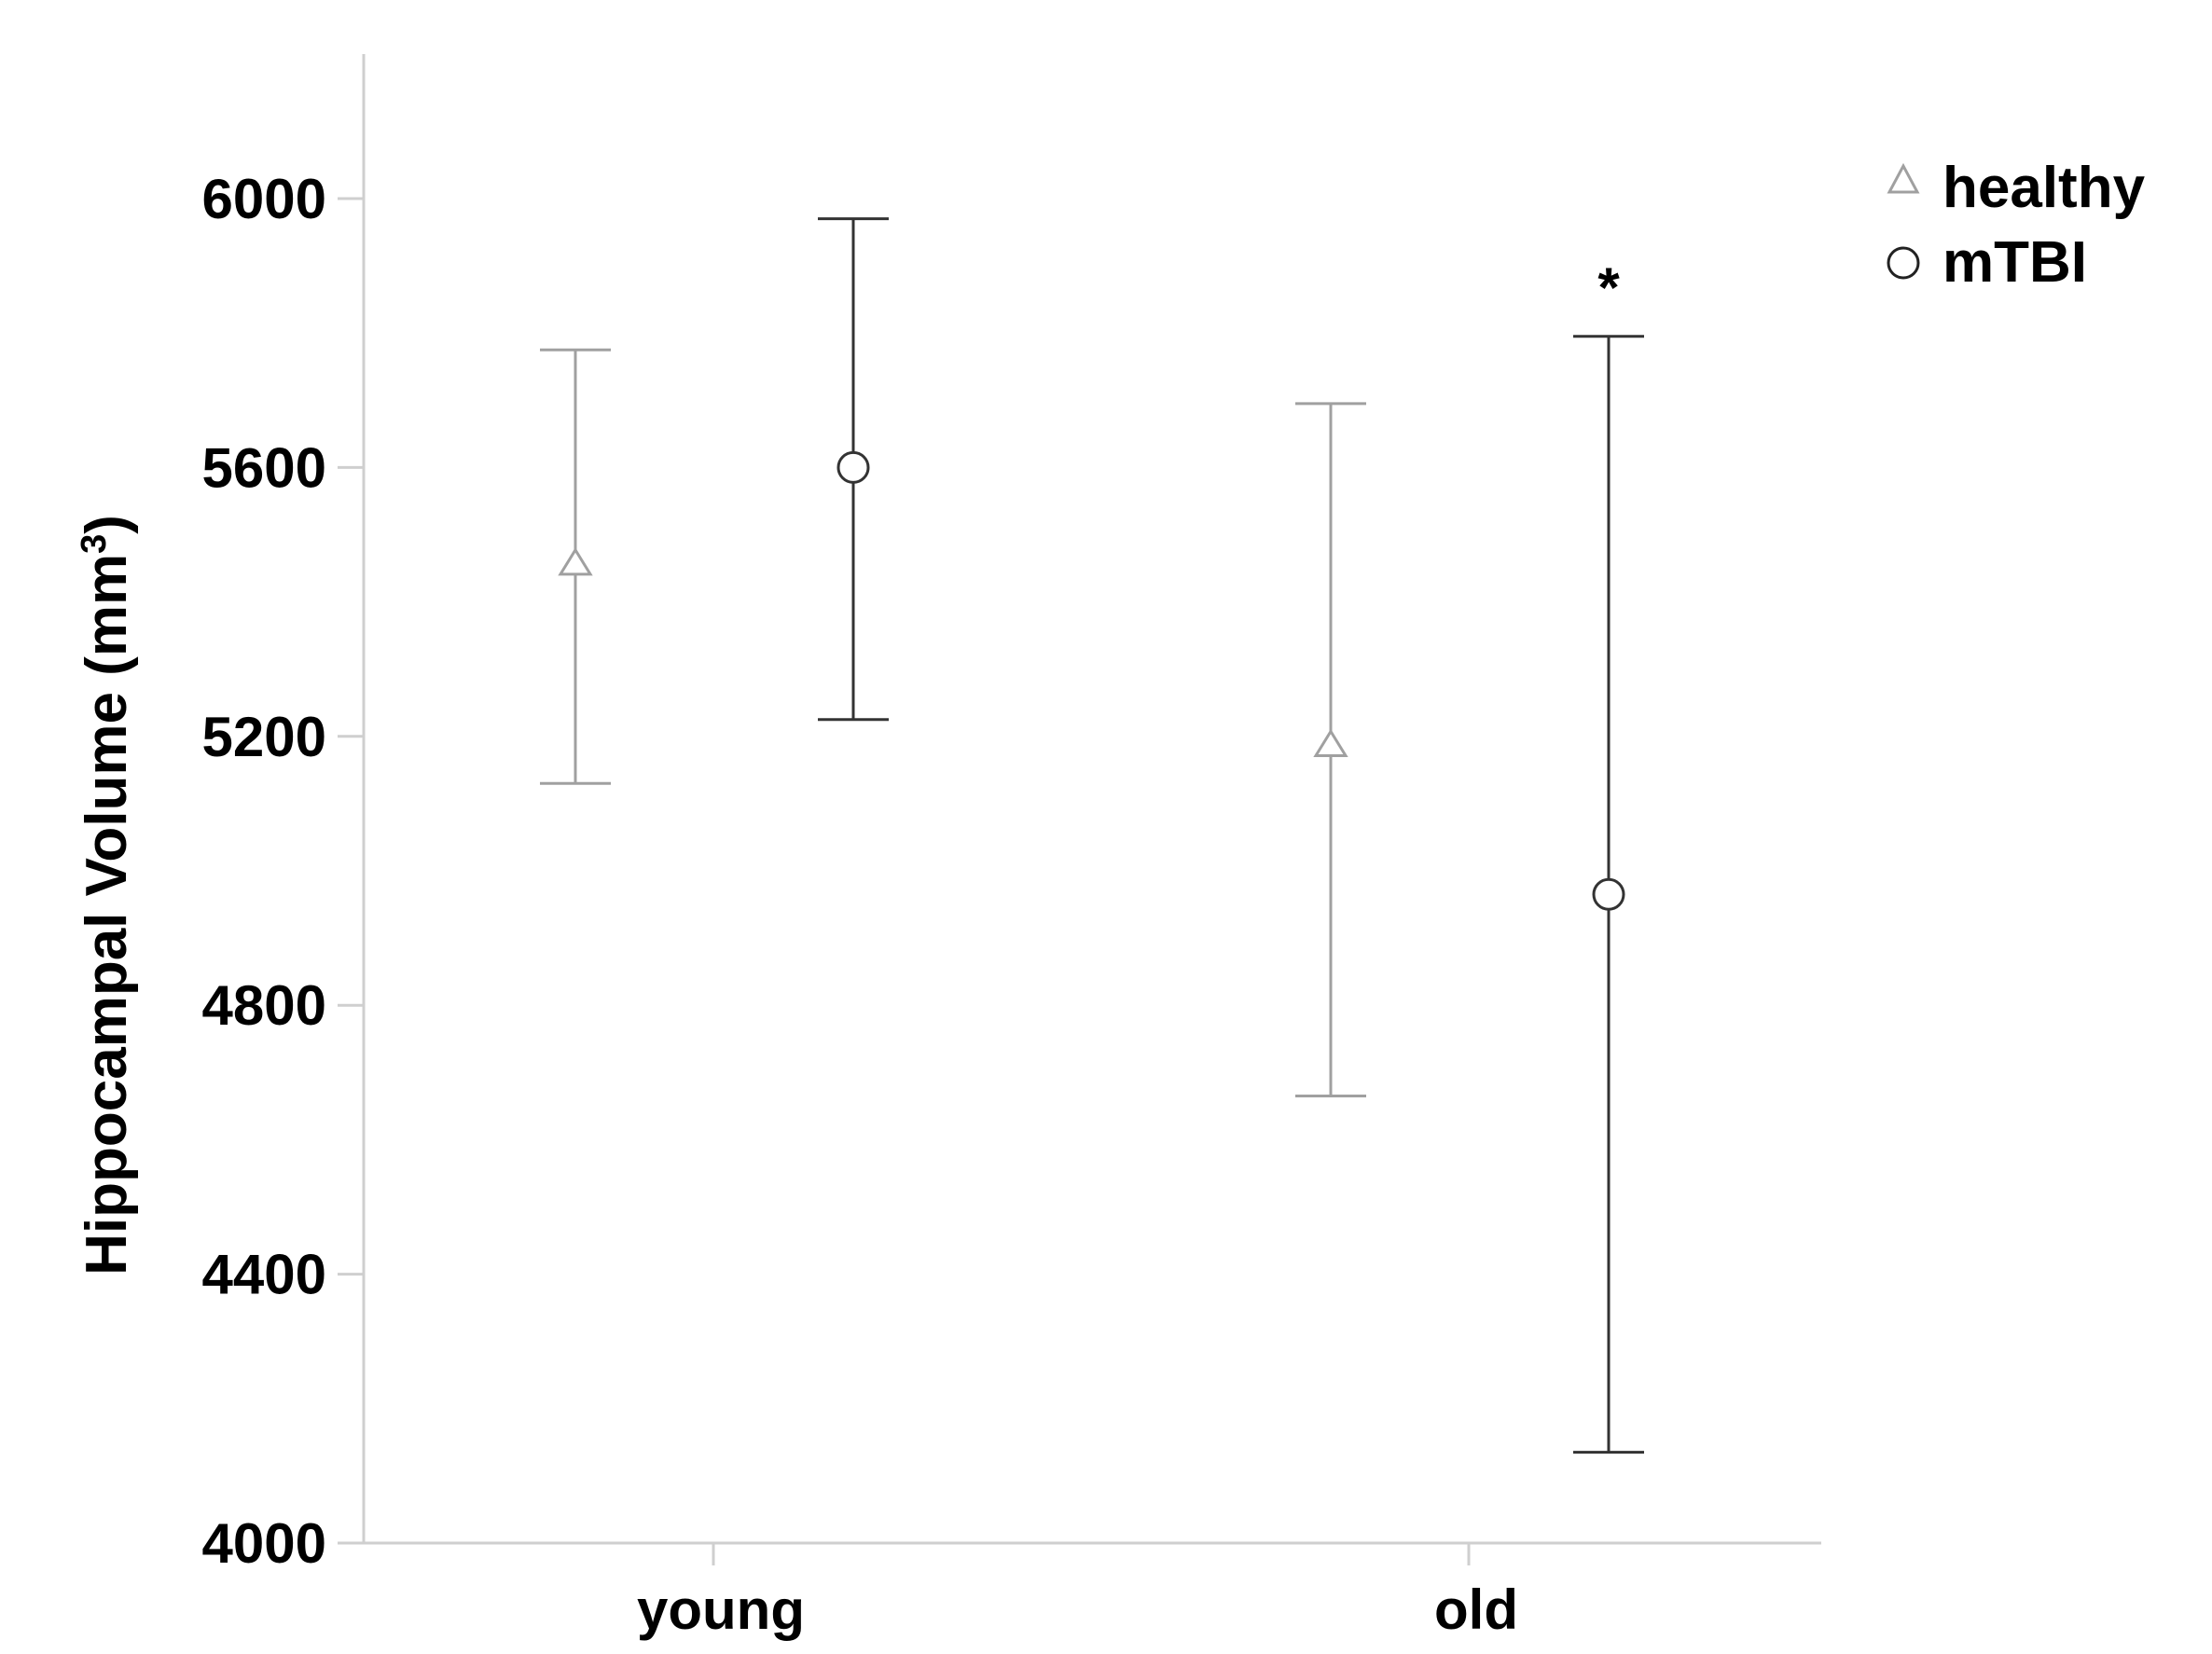 Image resolution: width=2212 pixels, height=1654 pixels. What do you see at coordinates (721, 1609) in the screenshot?
I see `x-tick-label-young: young` at bounding box center [721, 1609].